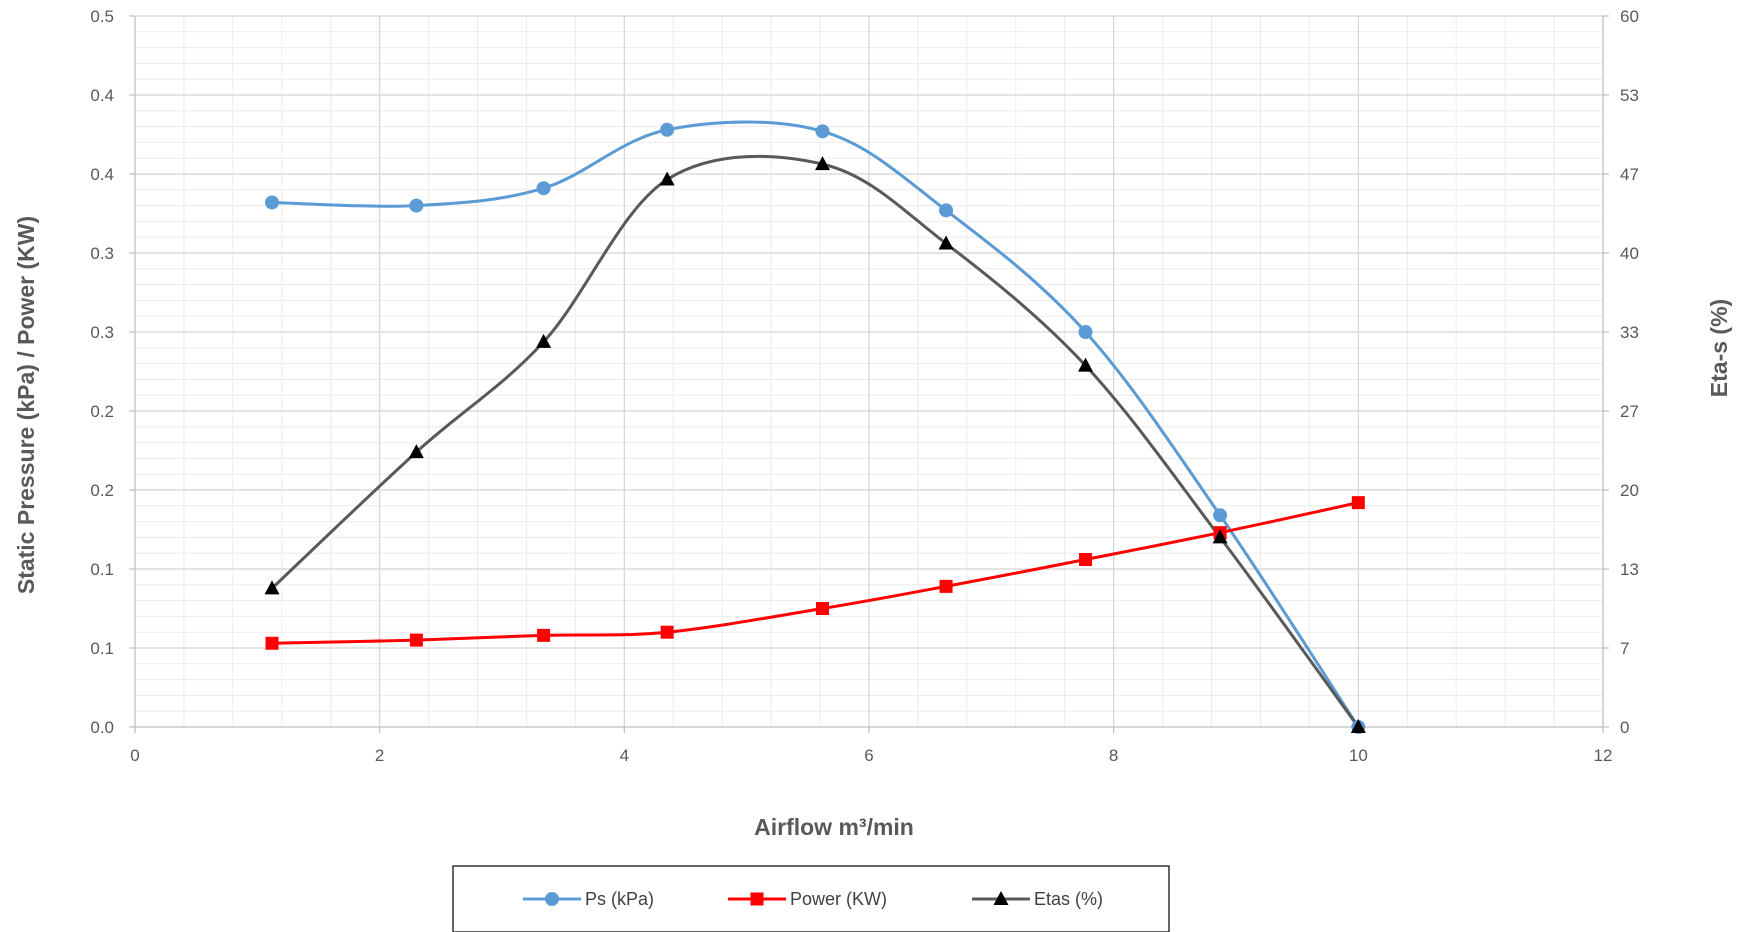  What do you see at coordinates (838, 899) in the screenshot?
I see `legend-label-power-kw: Power (KW)` at bounding box center [838, 899].